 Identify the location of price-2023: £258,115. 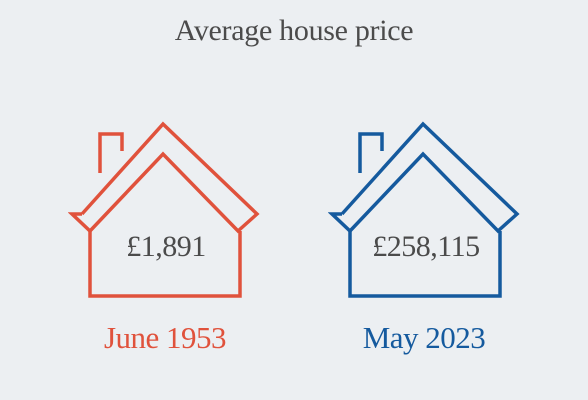
(426, 246).